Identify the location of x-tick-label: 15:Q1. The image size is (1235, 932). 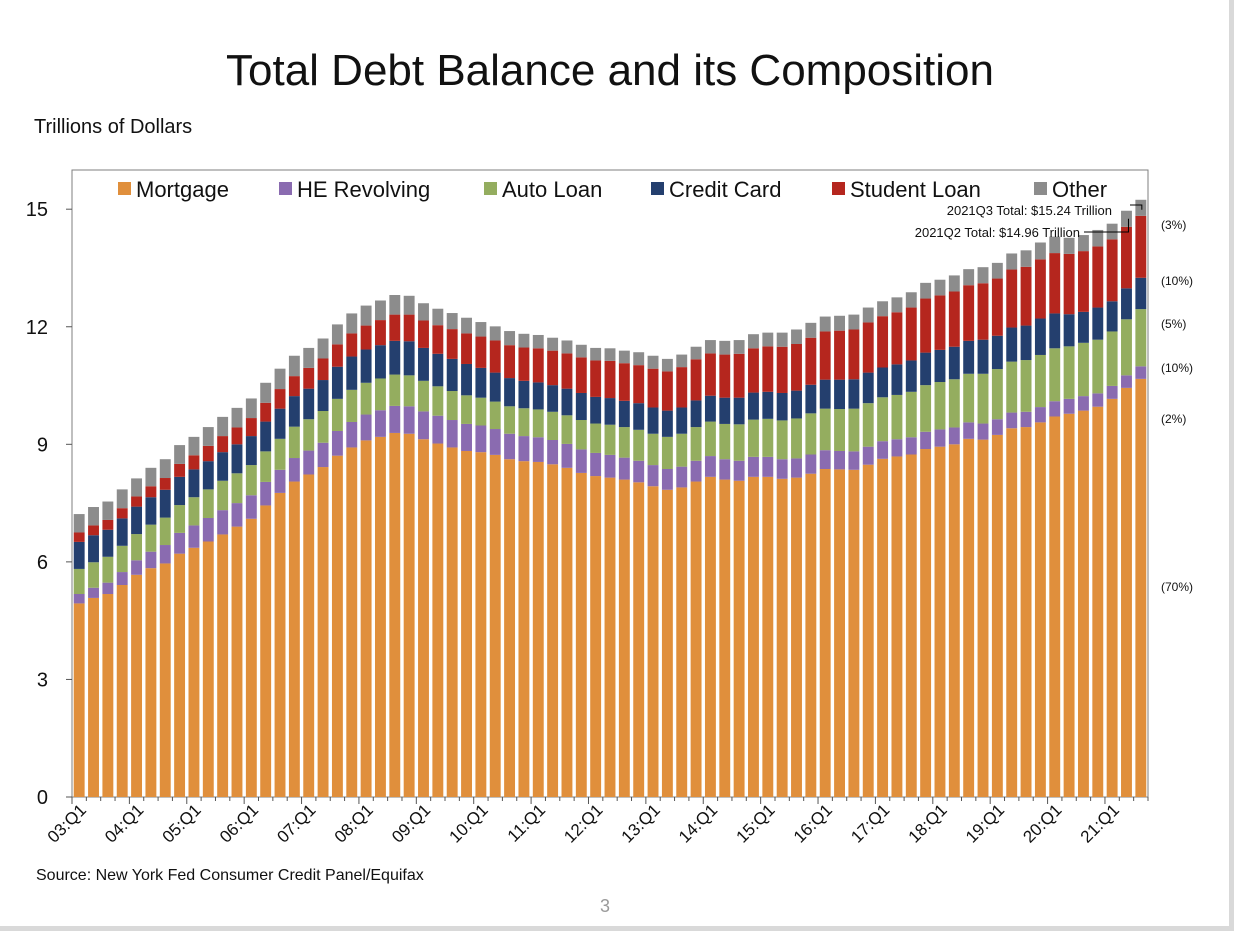
(755, 823).